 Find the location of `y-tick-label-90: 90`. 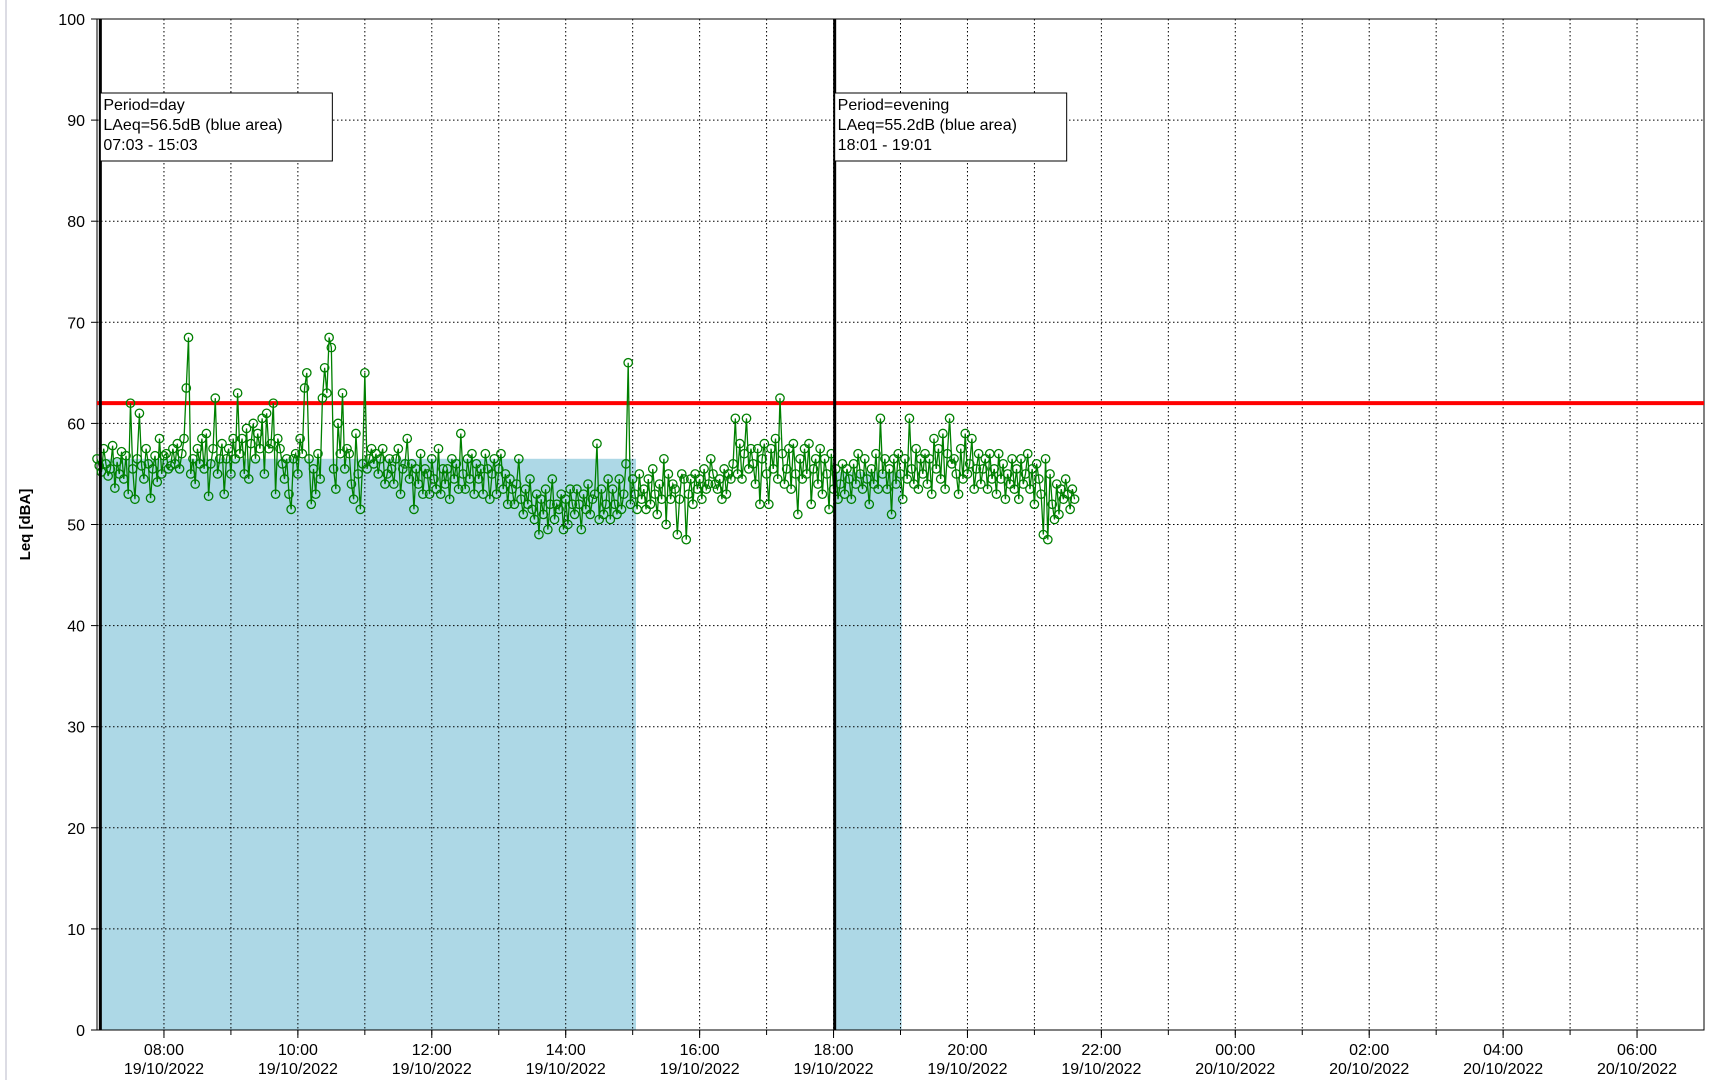

y-tick-label-90: 90 is located at coordinates (76, 121).